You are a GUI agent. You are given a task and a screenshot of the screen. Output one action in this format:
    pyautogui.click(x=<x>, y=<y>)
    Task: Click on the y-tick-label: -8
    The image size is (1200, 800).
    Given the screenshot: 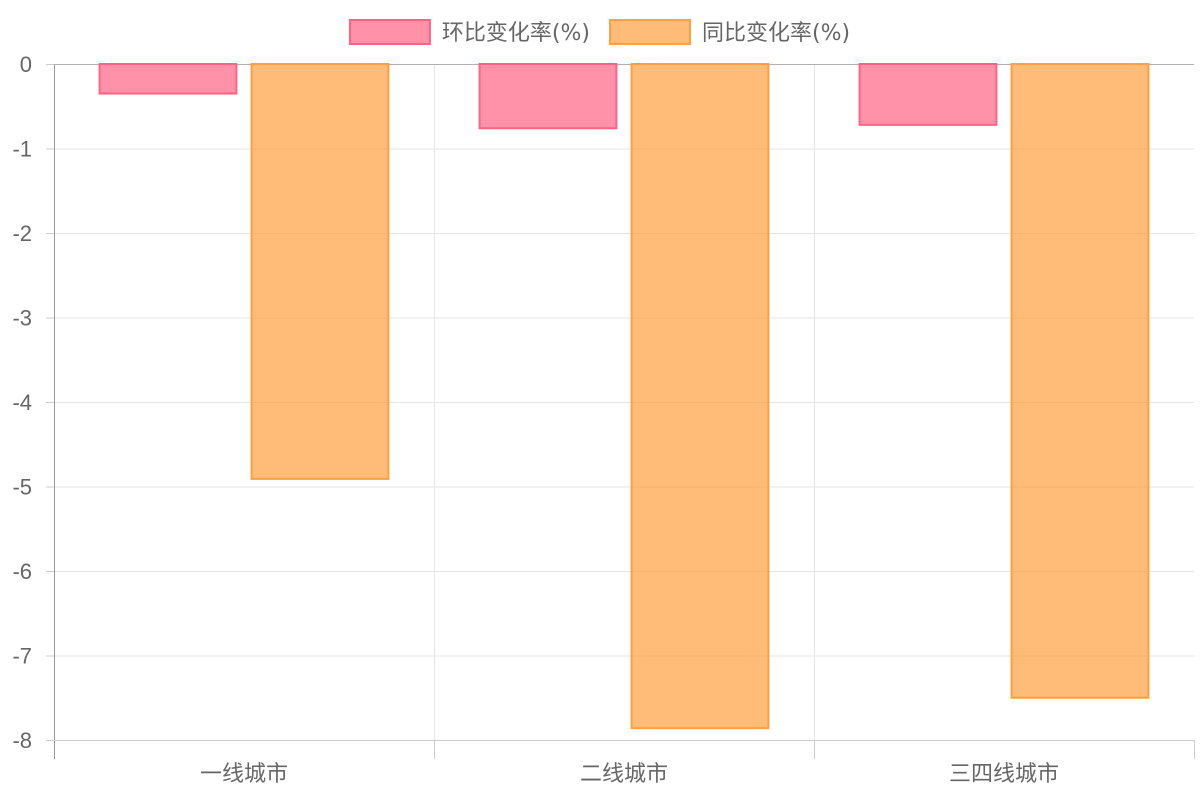 What is the action you would take?
    pyautogui.click(x=22, y=740)
    